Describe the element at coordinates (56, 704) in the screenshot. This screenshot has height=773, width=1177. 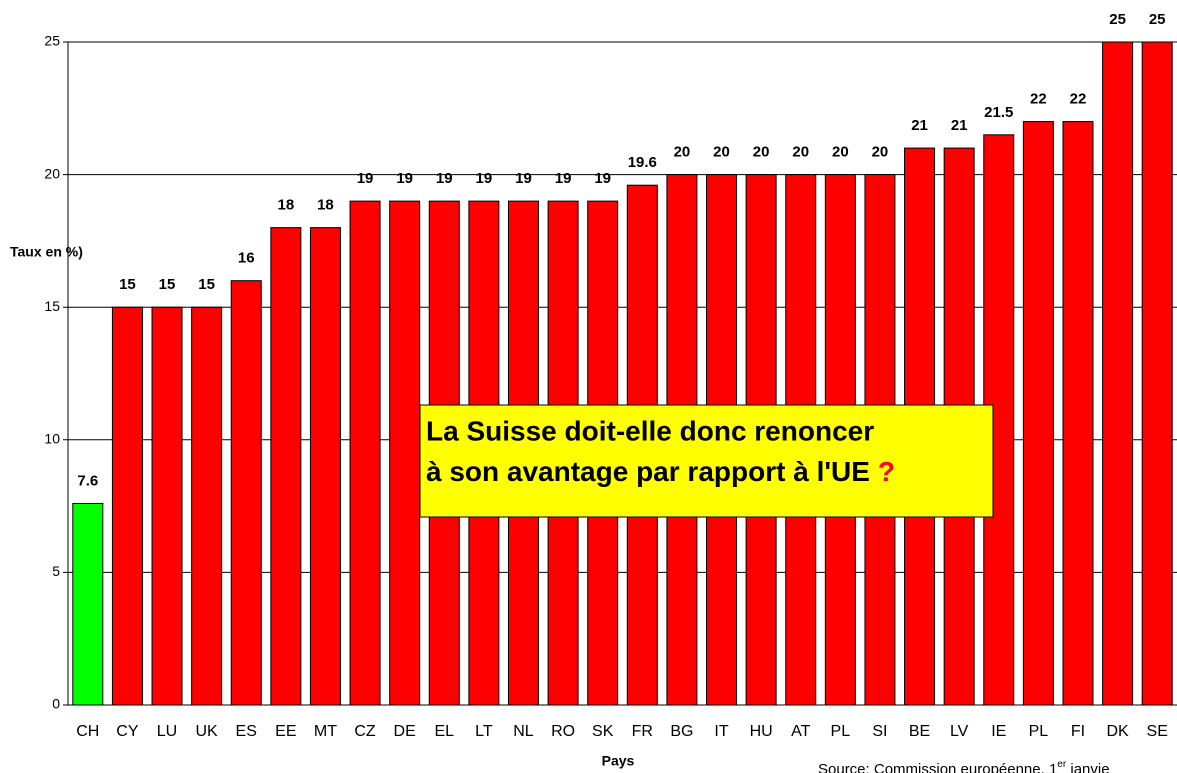
I see `y-tick-label: 0` at that location.